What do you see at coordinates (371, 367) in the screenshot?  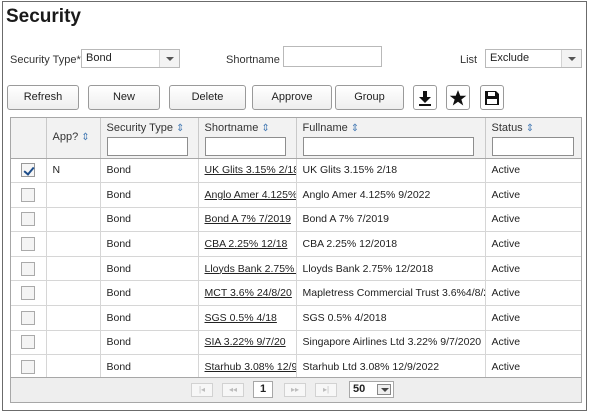 I see `fullname-cell-text: Starhub Ltd 3.08% 12/9/2022` at bounding box center [371, 367].